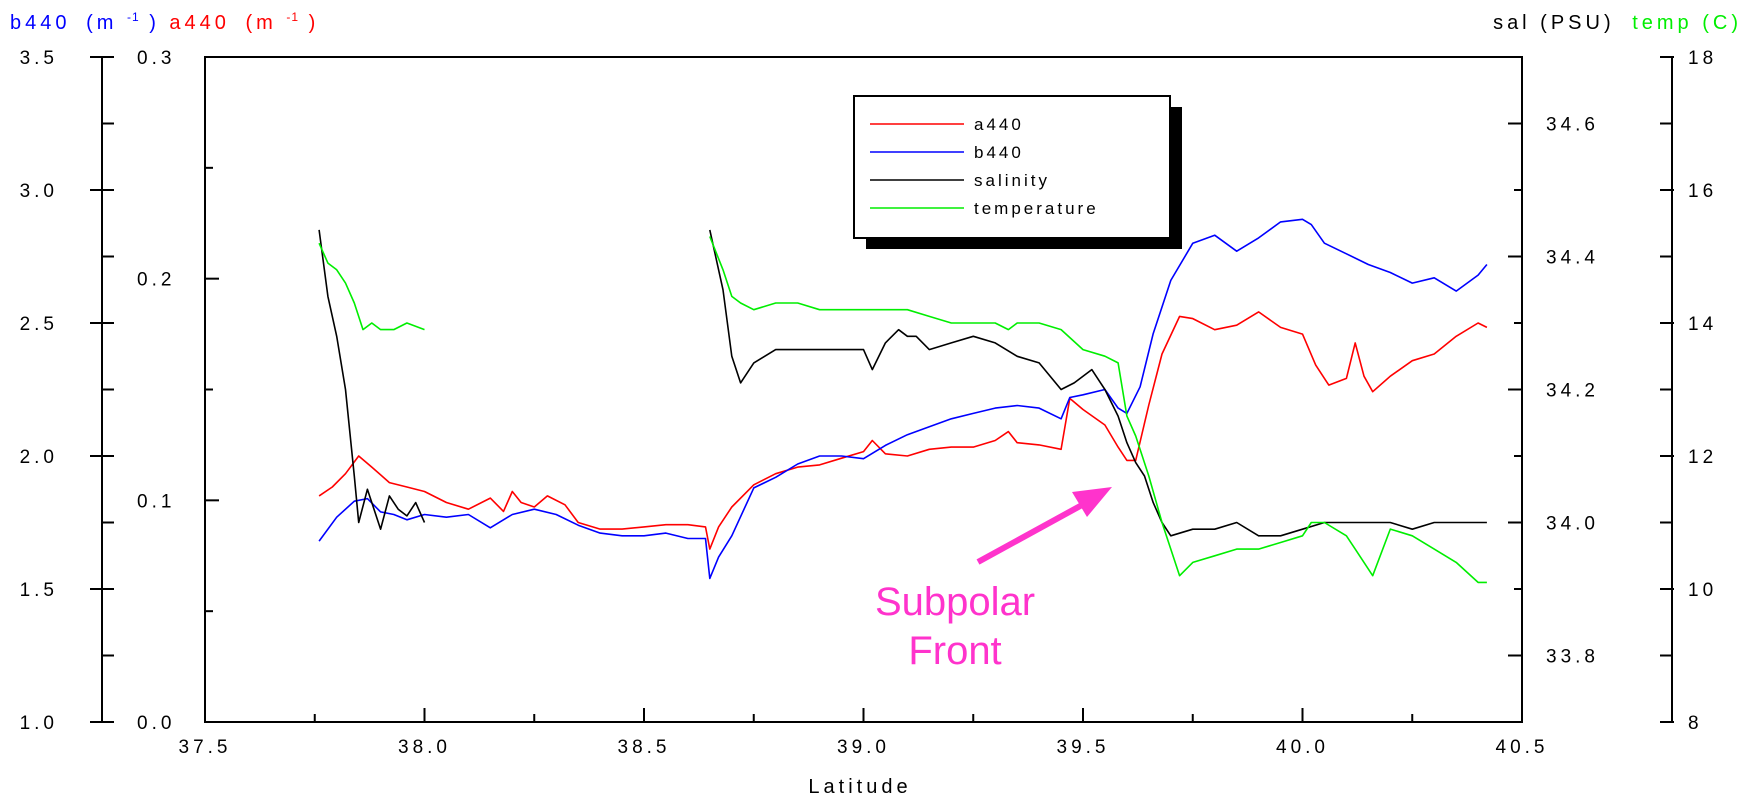 The width and height of the screenshot is (1750, 804). Describe the element at coordinates (1572, 524) in the screenshot. I see `sal-tick-label-1: 34.0` at that location.